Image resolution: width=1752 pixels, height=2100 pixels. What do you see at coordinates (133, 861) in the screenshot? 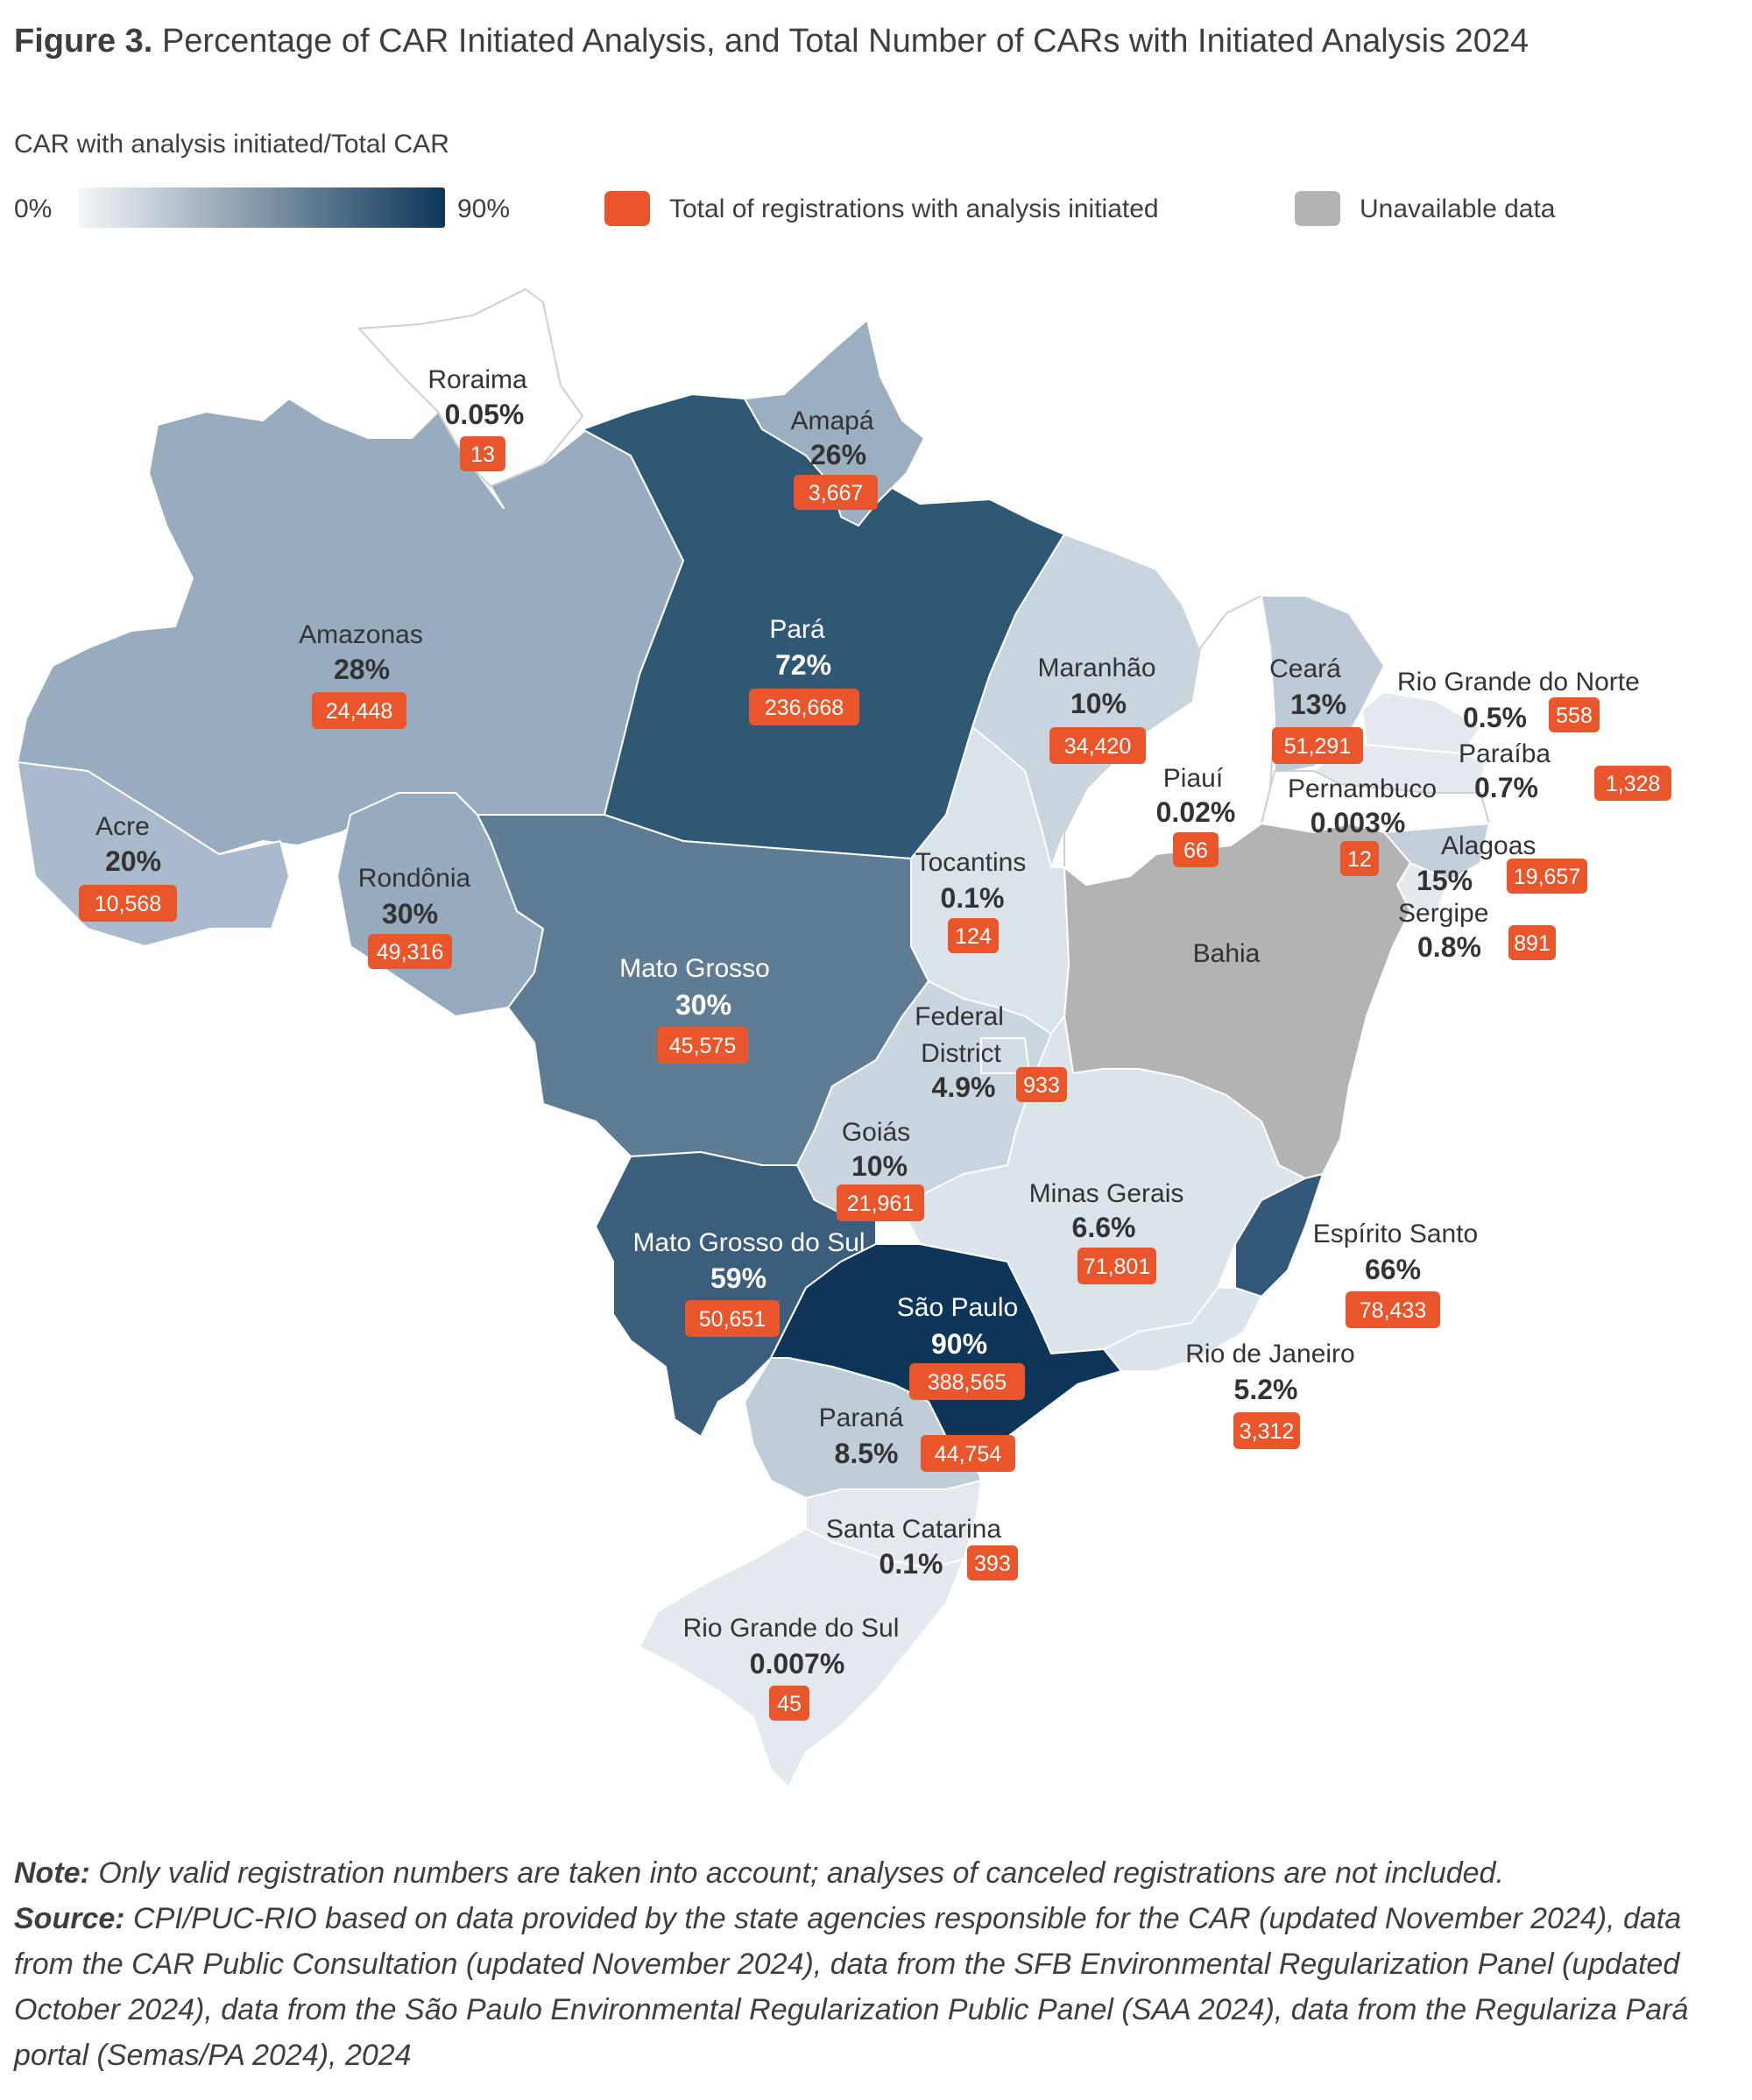
I see `label-acre-percent: 20%` at bounding box center [133, 861].